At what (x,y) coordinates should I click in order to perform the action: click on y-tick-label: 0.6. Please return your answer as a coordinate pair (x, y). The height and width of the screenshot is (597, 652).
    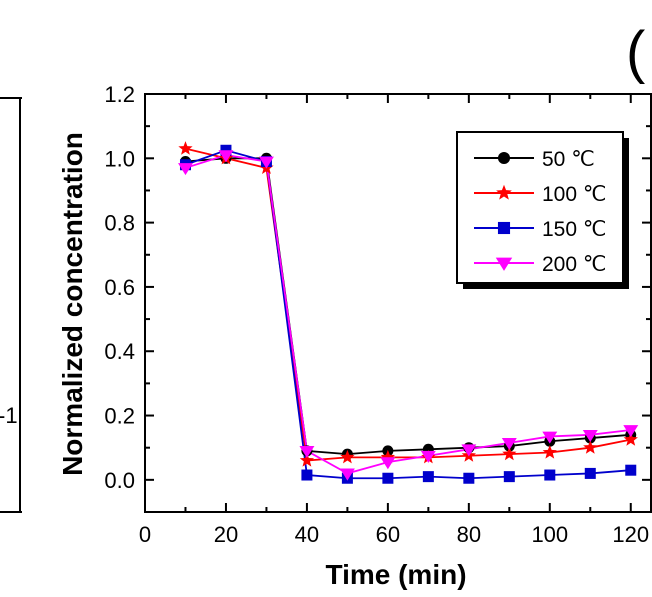
    Looking at the image, I should click on (119, 287).